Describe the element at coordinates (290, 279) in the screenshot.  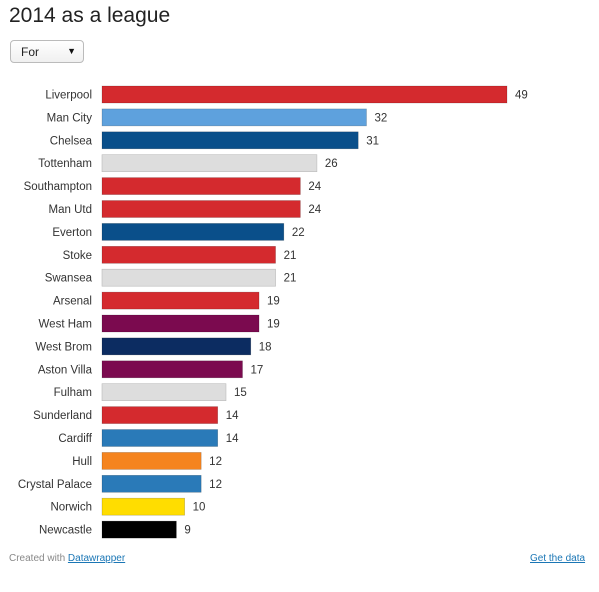
I see `value-label-swansea: 21` at that location.